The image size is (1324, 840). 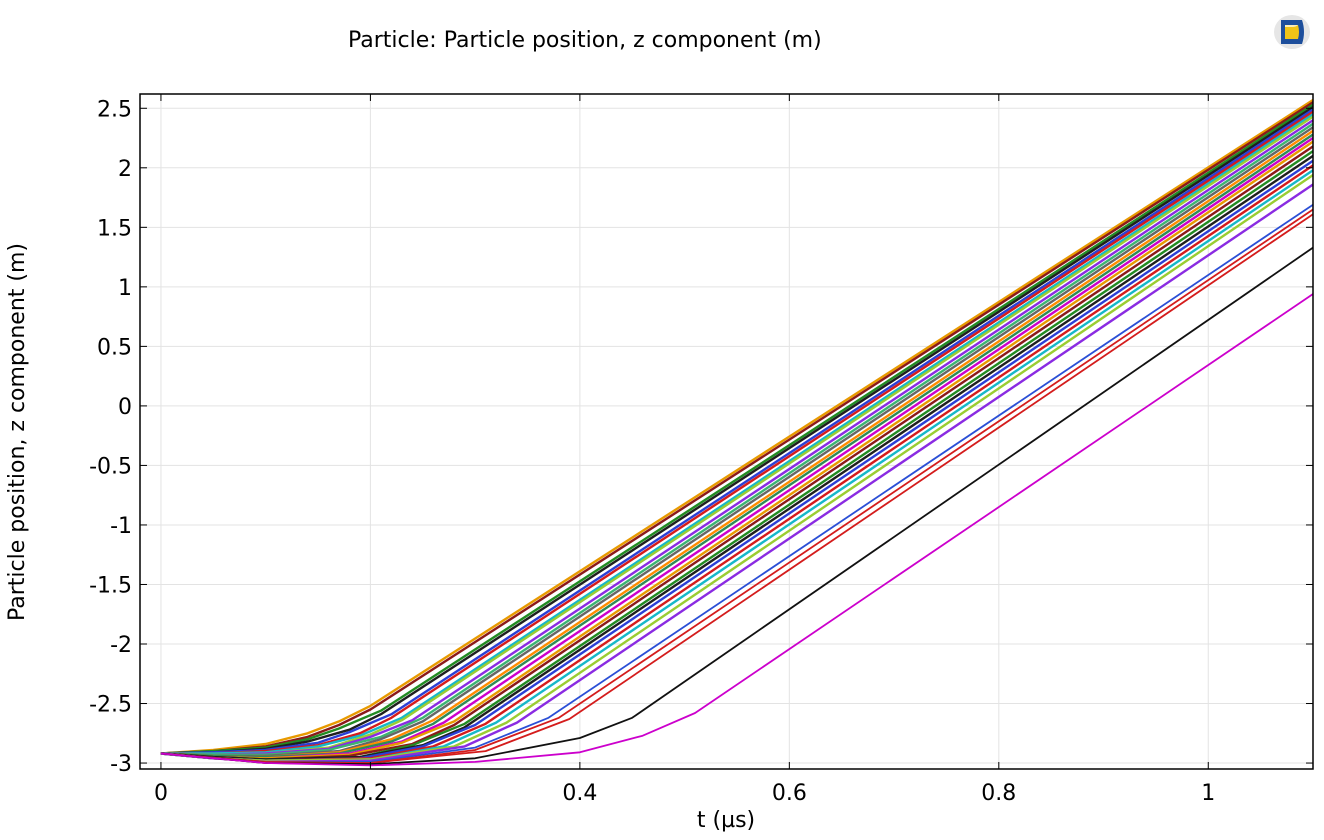 I want to click on y-tick-label: -1.5, so click(x=110, y=585).